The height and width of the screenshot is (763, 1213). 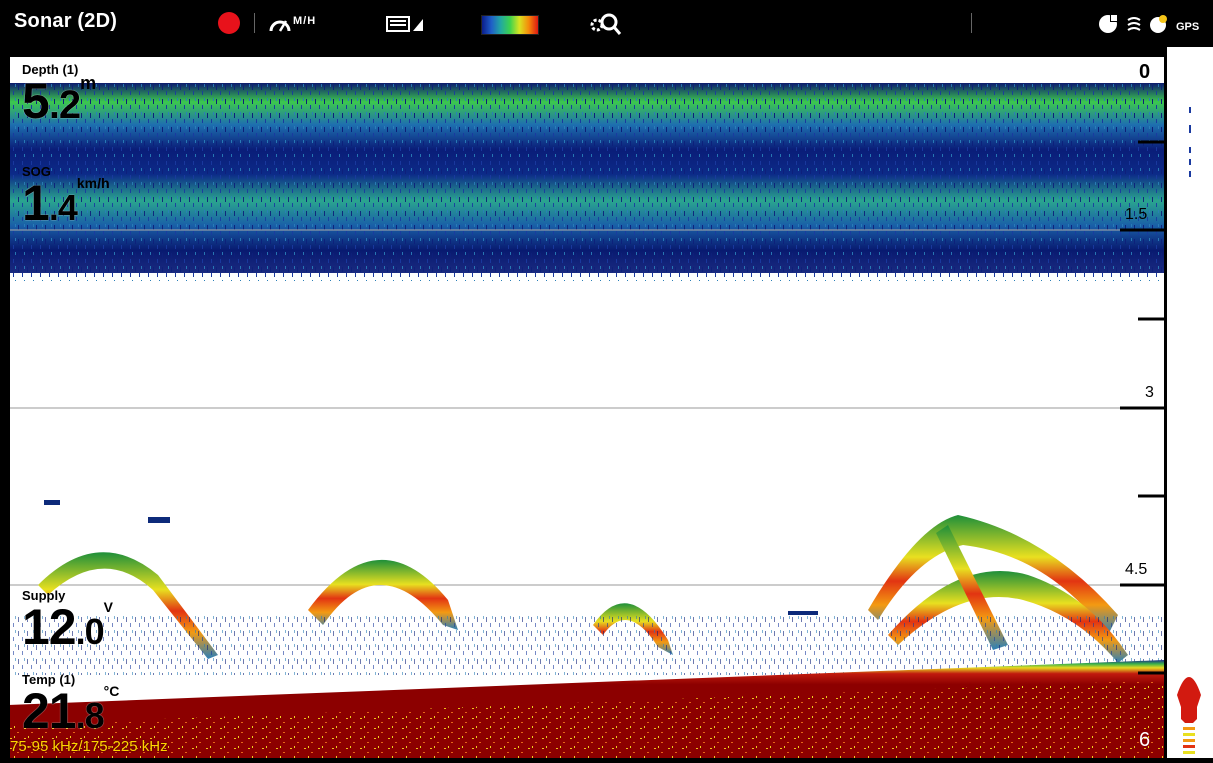 What do you see at coordinates (1189, 430) in the screenshot?
I see `flasher-graphic` at bounding box center [1189, 430].